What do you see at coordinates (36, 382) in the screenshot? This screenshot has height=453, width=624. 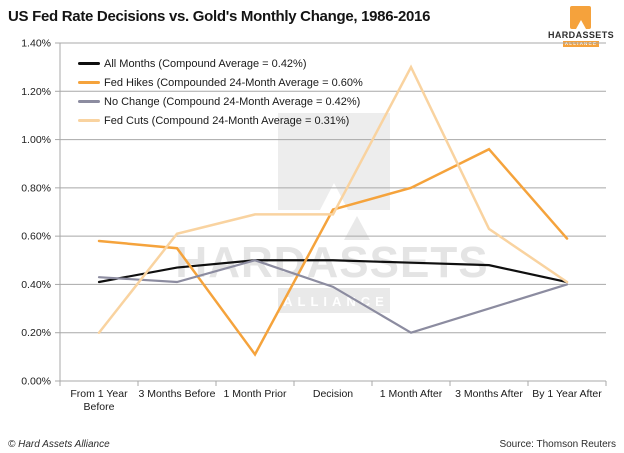 I see `y-axis-label: 0.00%` at bounding box center [36, 382].